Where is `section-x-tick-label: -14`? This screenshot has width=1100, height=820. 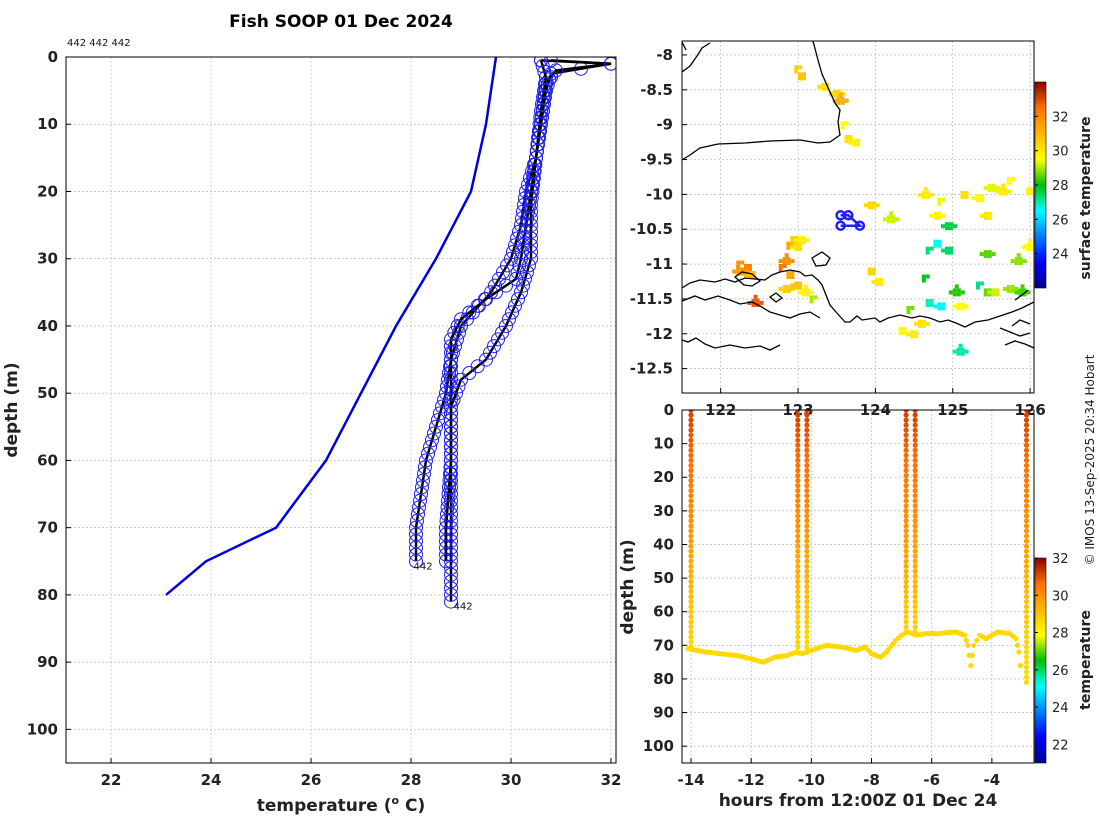 section-x-tick-label: -14 is located at coordinates (690, 780).